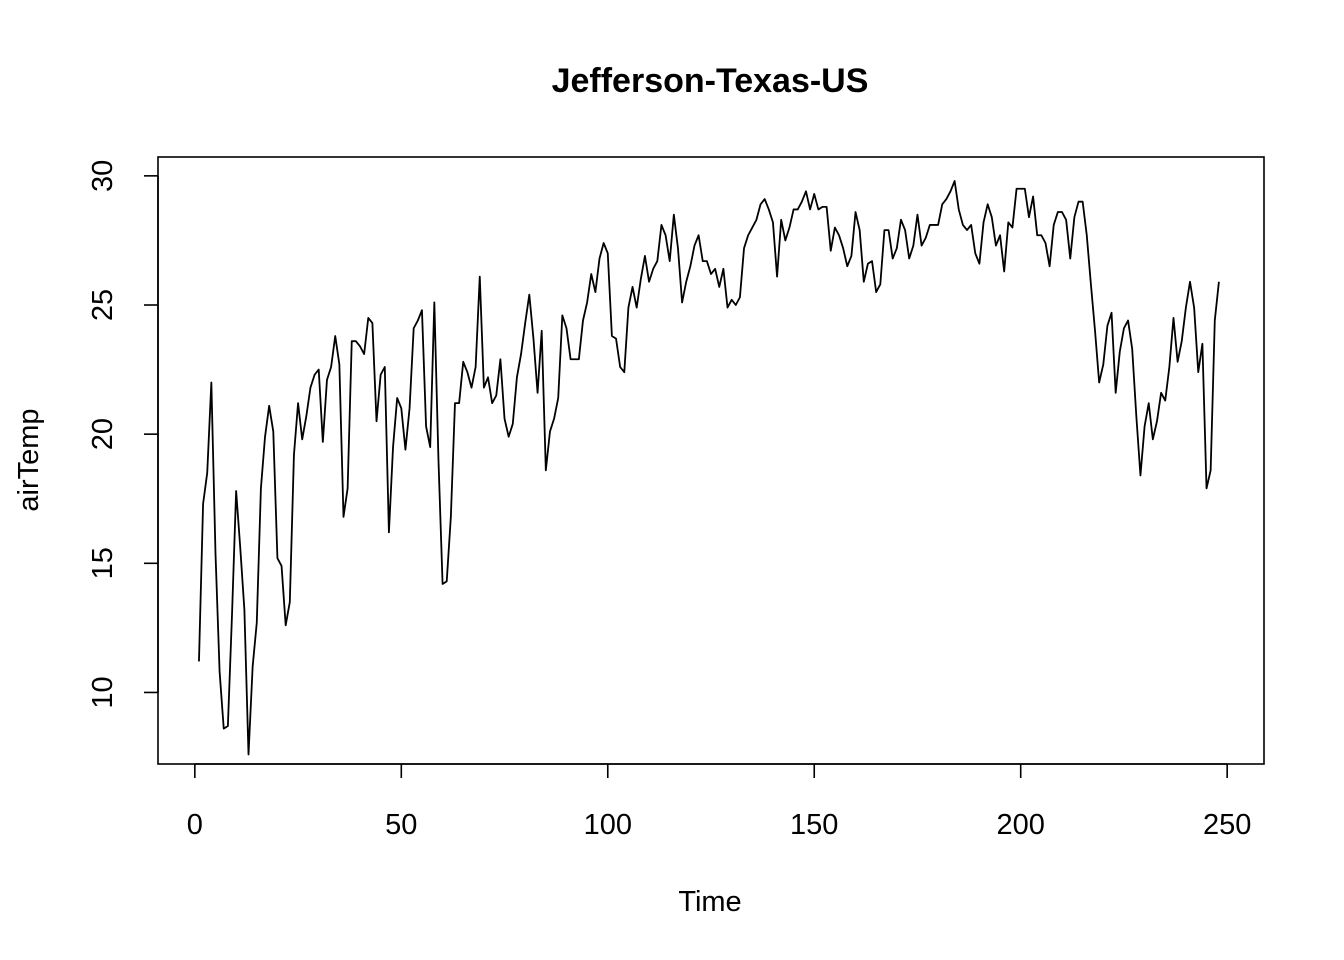 The height and width of the screenshot is (960, 1344). Describe the element at coordinates (401, 825) in the screenshot. I see `x-tick-label: 50` at that location.